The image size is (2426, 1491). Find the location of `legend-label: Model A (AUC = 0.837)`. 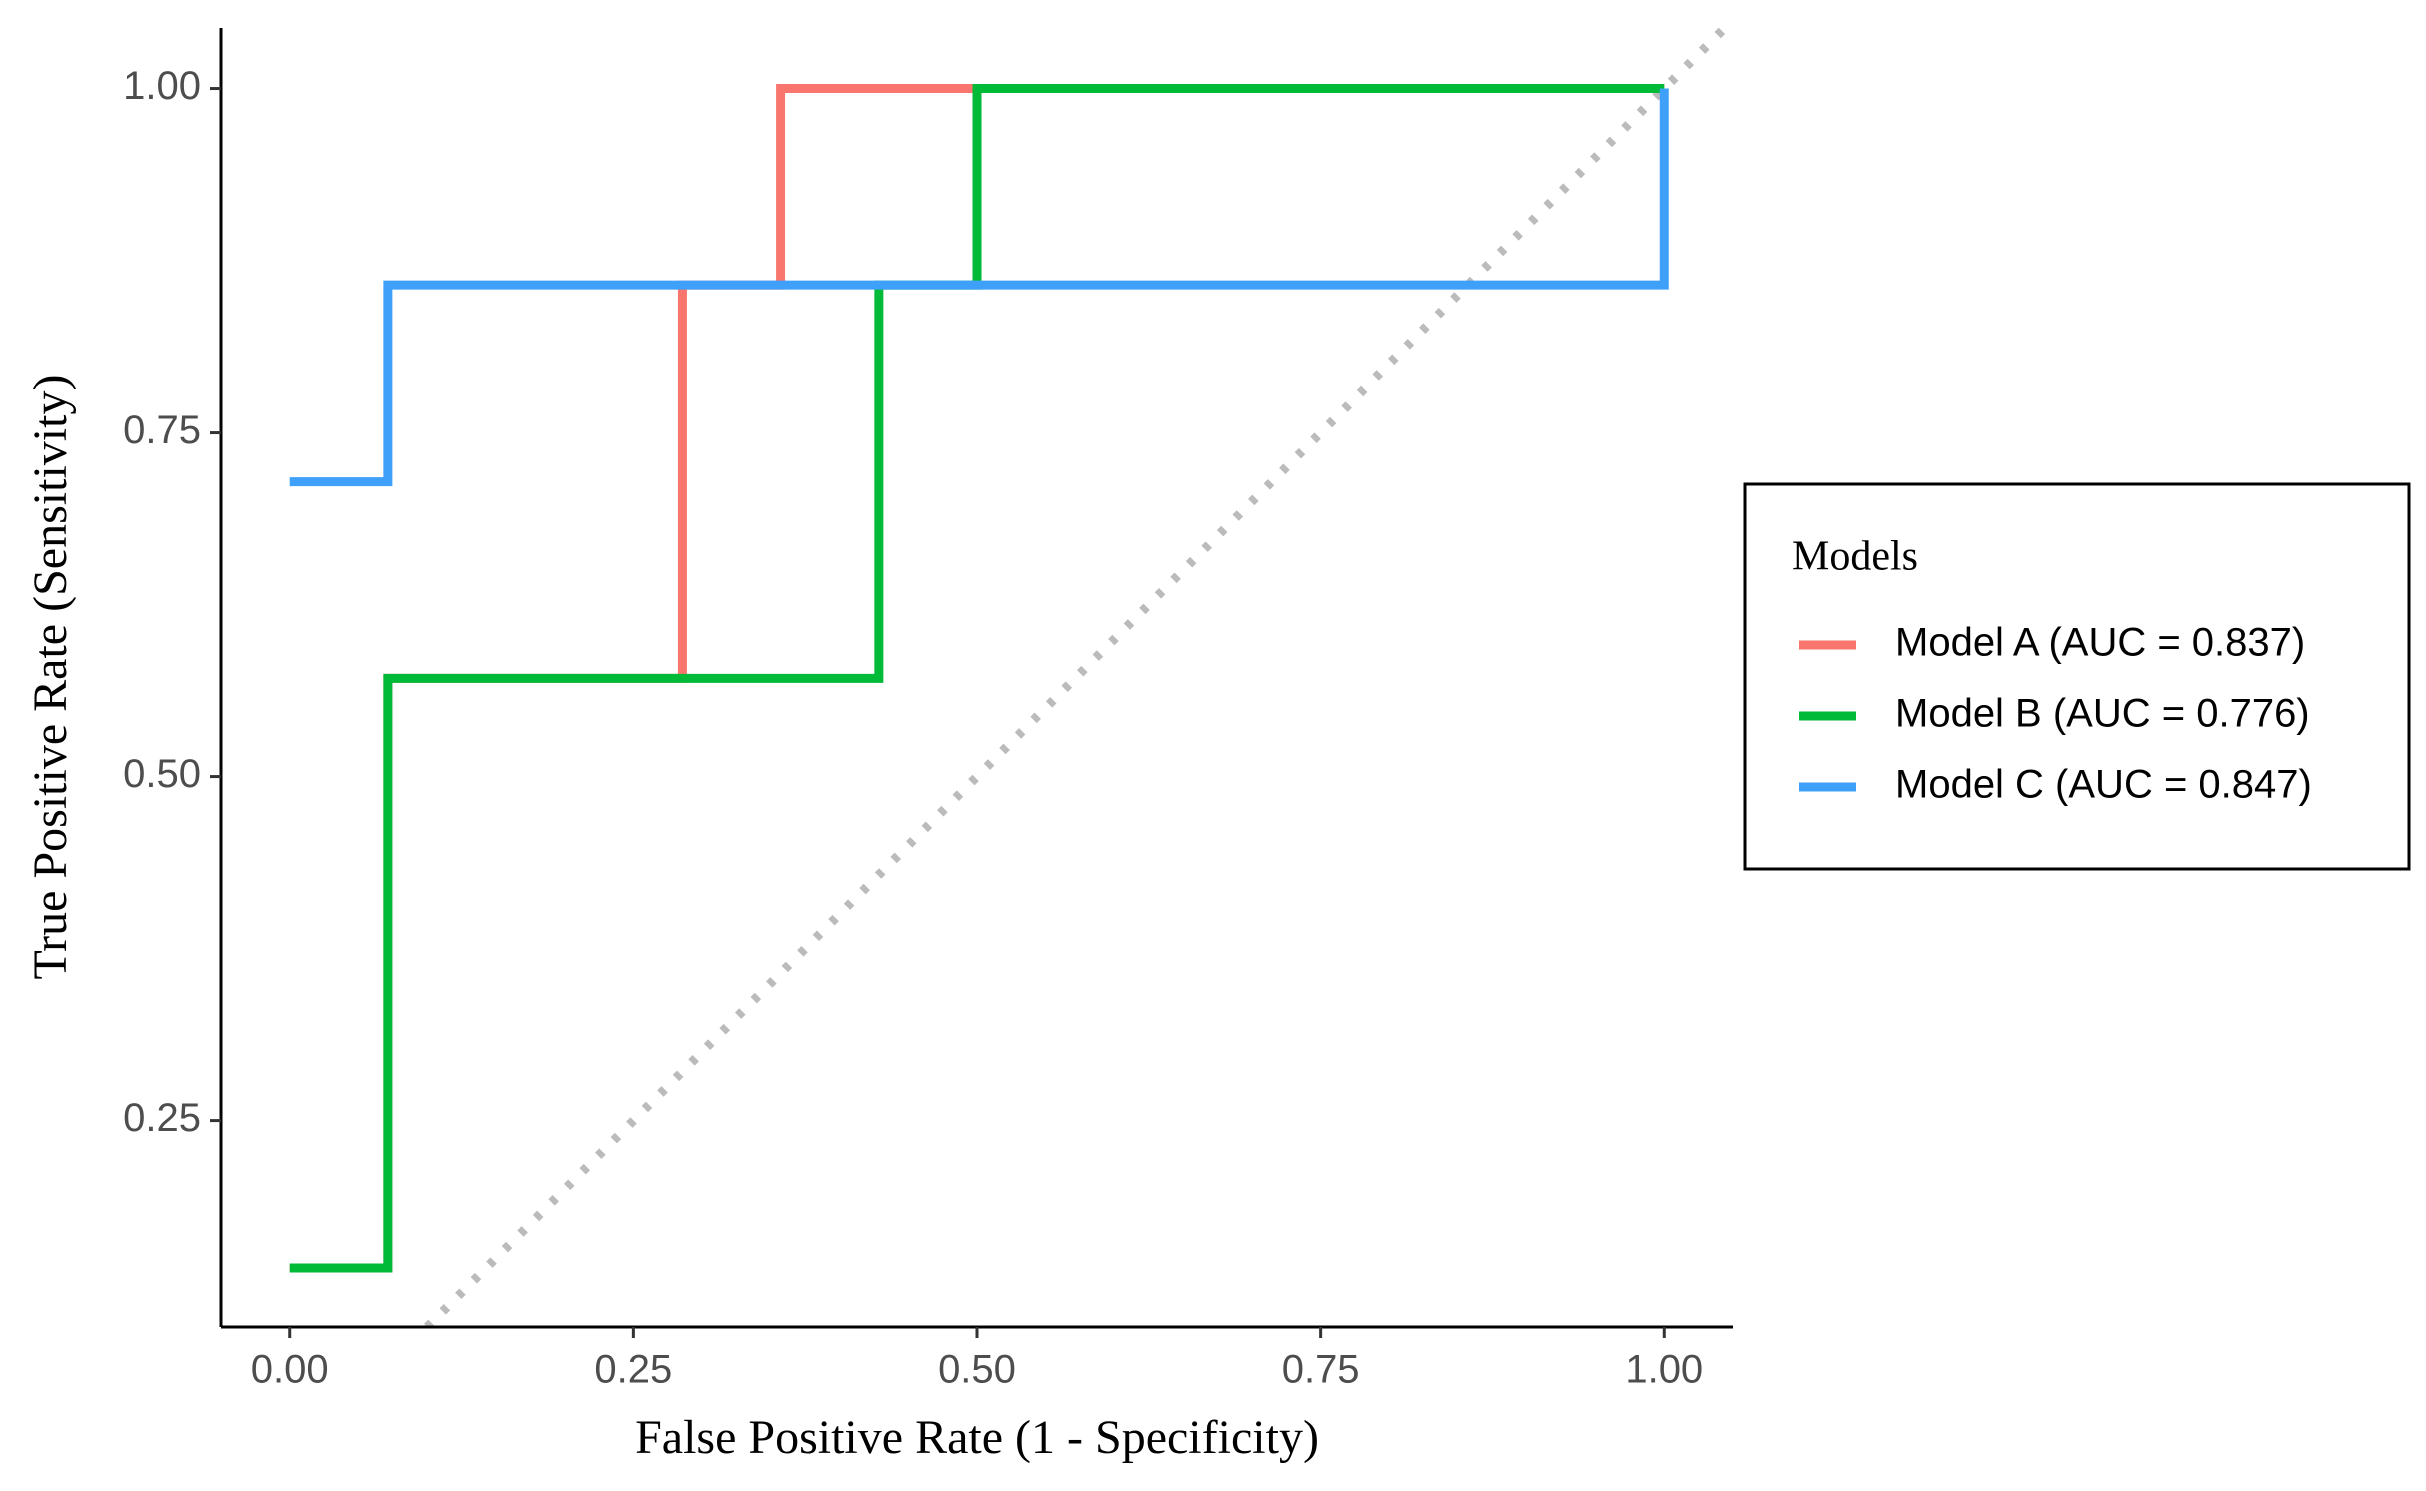

legend-label: Model A (AUC = 0.837) is located at coordinates (2100, 643).